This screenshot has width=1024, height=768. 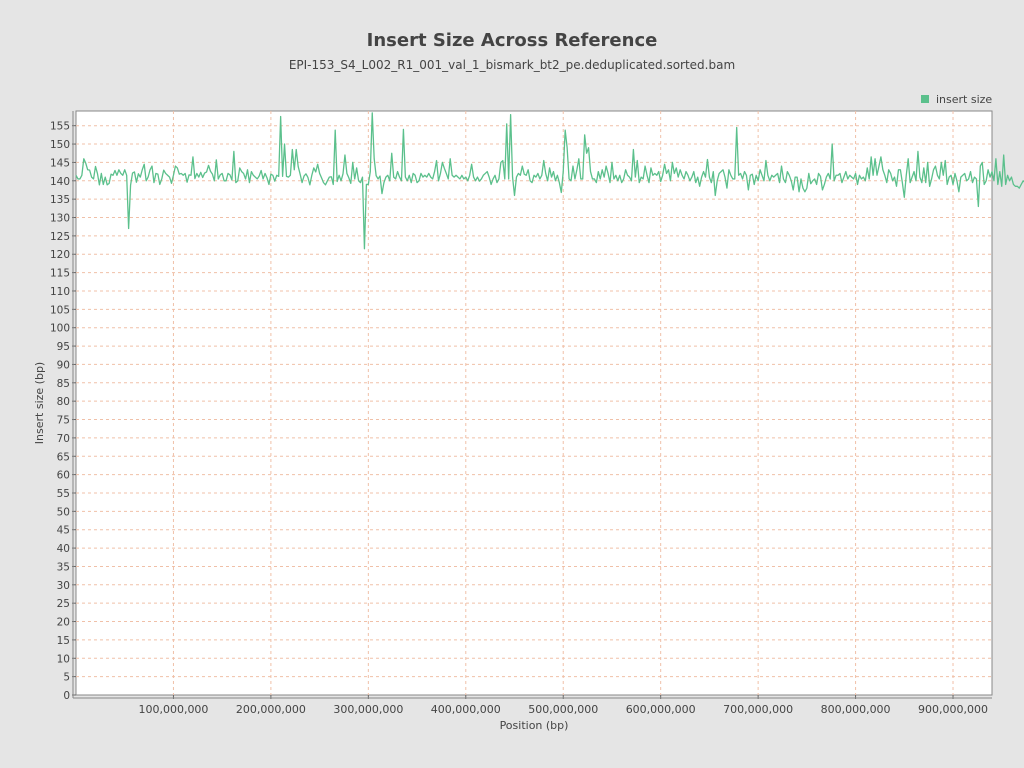 I want to click on y-tick-label: 5, so click(x=66, y=678).